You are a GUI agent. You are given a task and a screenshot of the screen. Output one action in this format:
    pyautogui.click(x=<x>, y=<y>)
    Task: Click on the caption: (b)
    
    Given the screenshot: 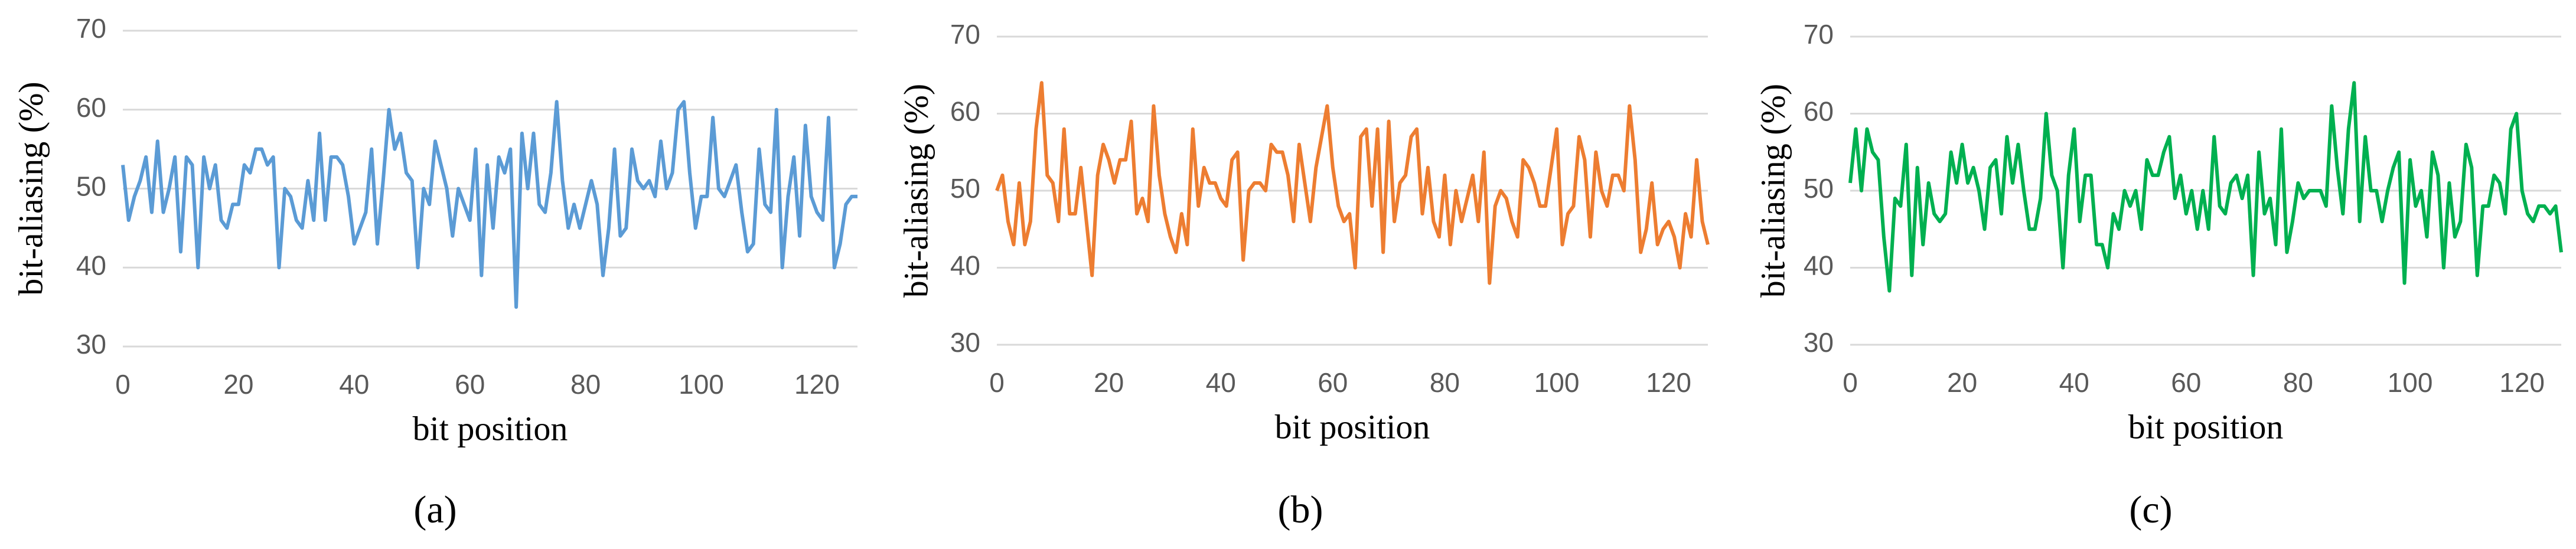 What is the action you would take?
    pyautogui.click(x=1301, y=510)
    